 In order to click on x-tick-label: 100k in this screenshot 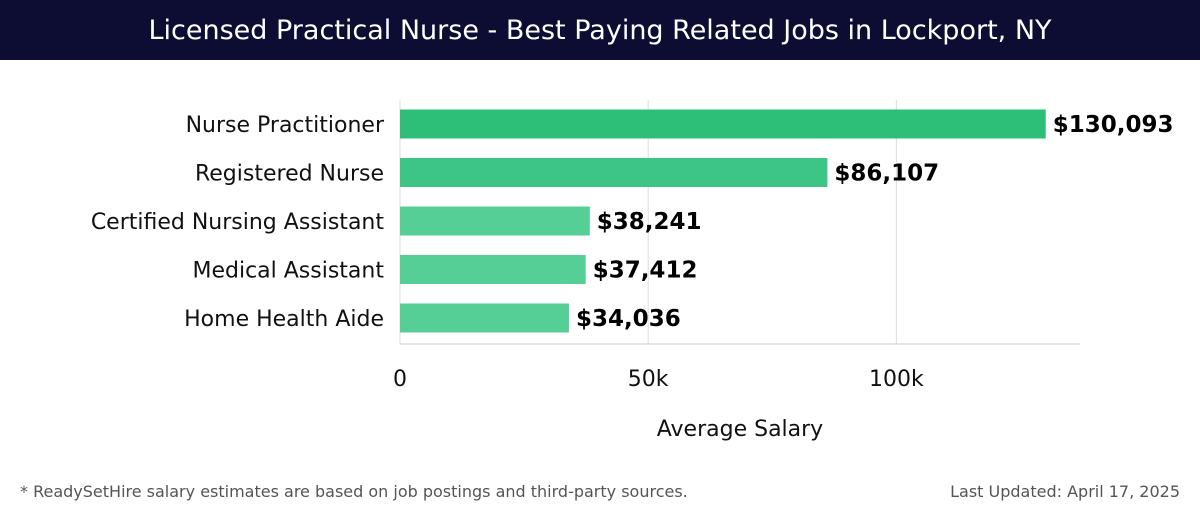, I will do `click(896, 379)`.